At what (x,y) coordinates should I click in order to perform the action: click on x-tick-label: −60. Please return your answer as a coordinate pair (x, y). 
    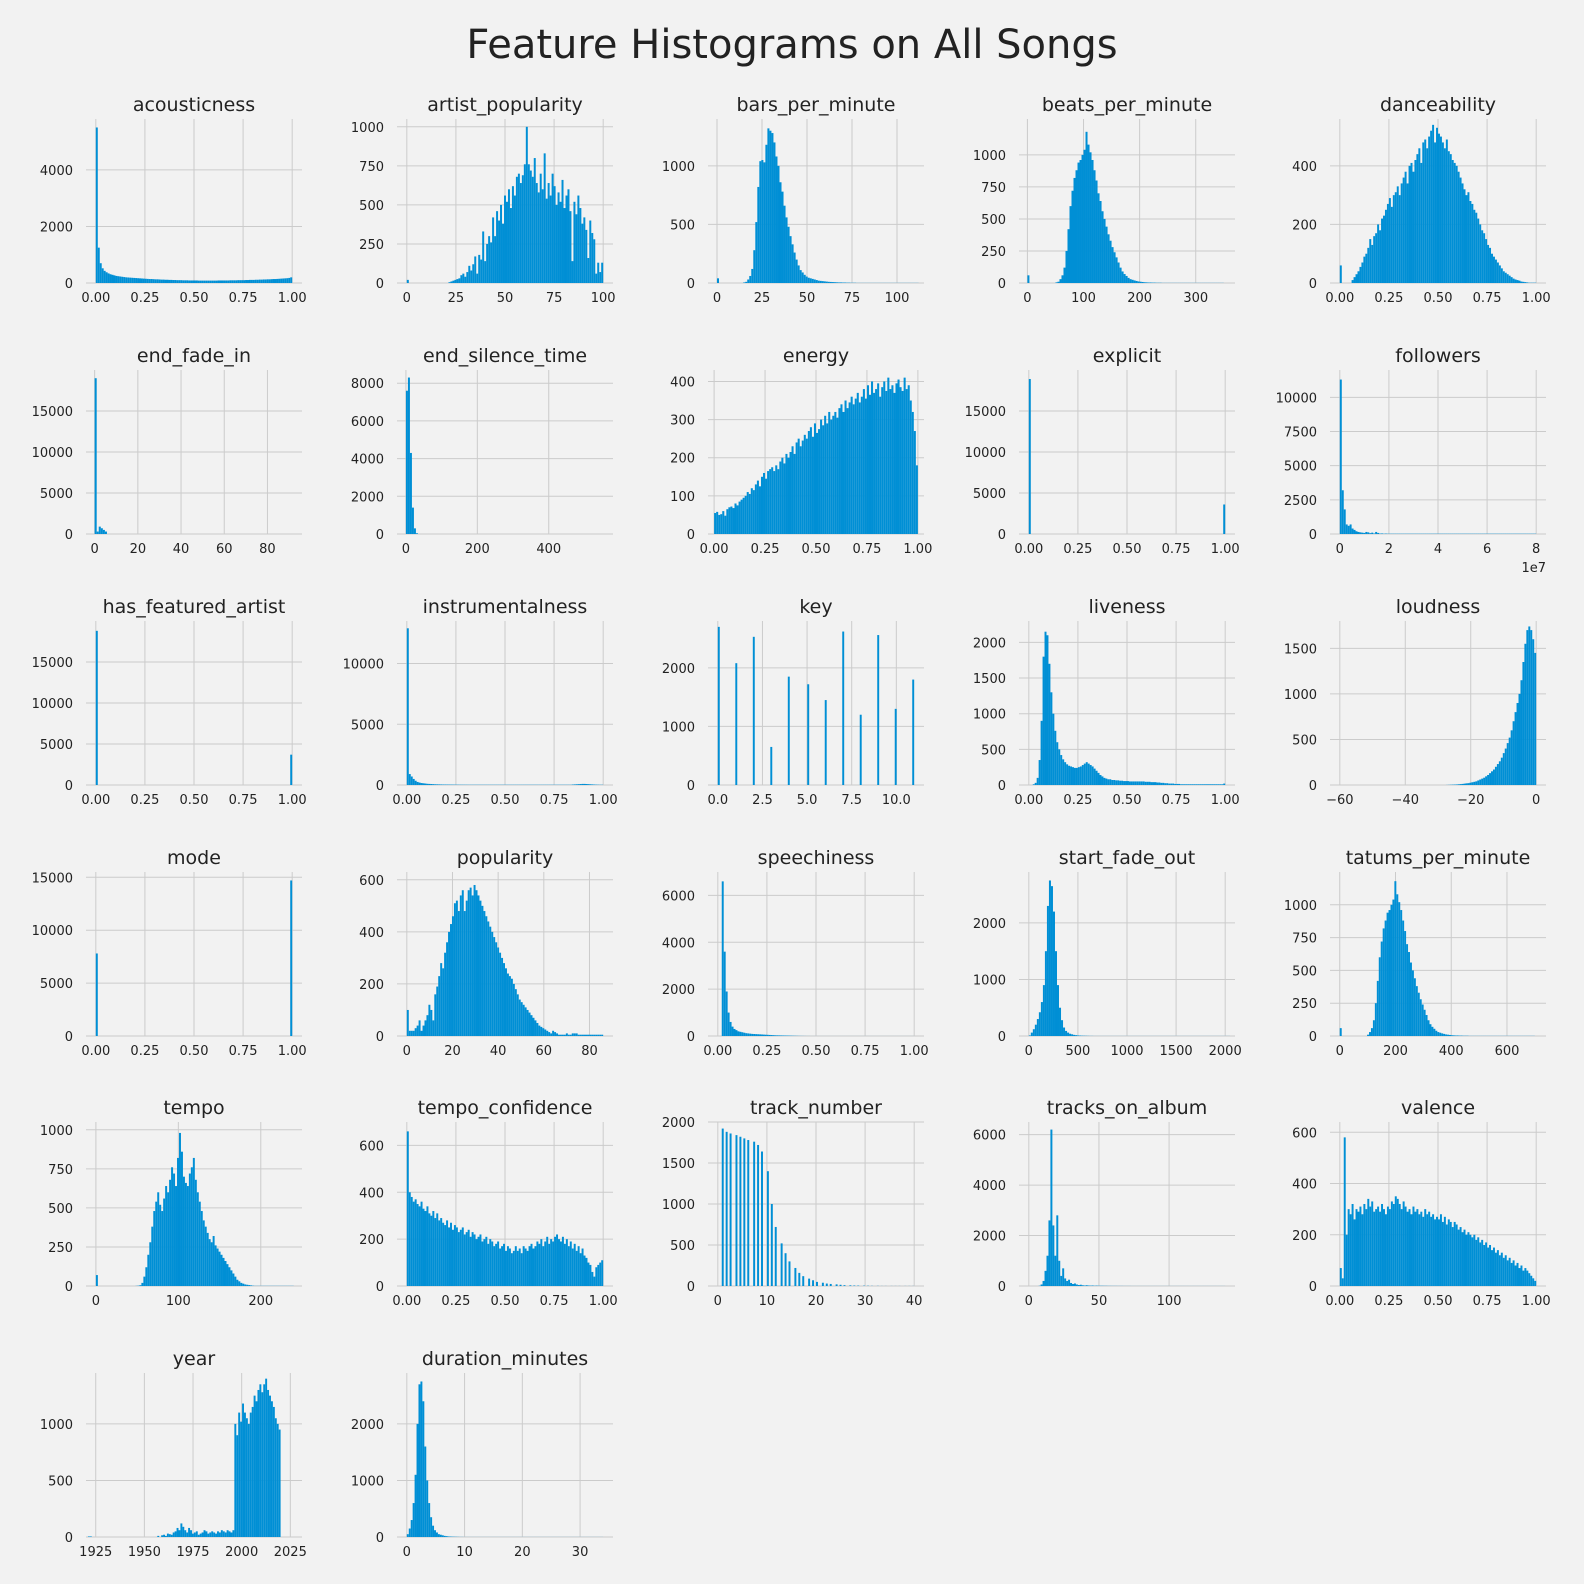
    Looking at the image, I should click on (1339, 800).